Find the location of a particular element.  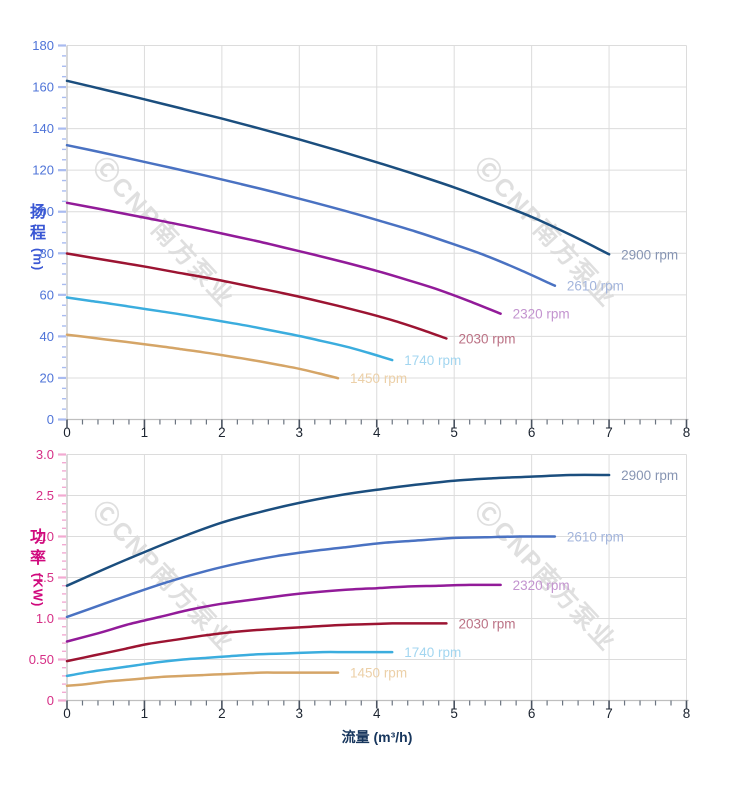

power-x-tick-label: 4 is located at coordinates (377, 713).